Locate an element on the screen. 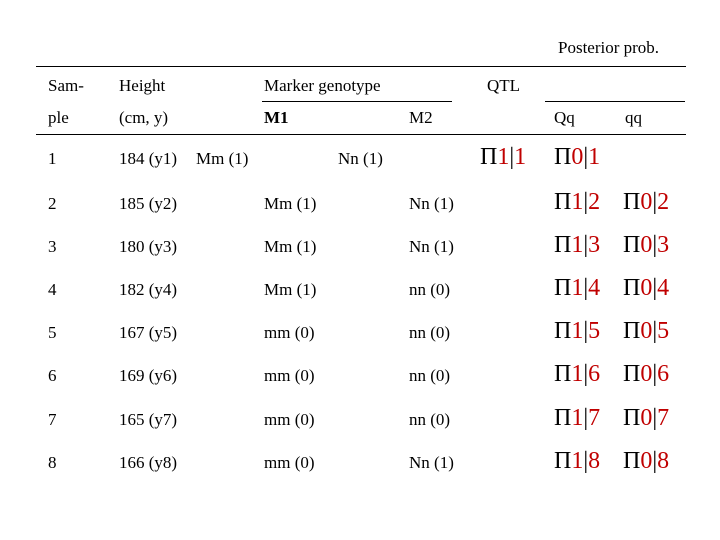 This screenshot has height=540, width=720. row4-height: 182 (y4) is located at coordinates (148, 289).